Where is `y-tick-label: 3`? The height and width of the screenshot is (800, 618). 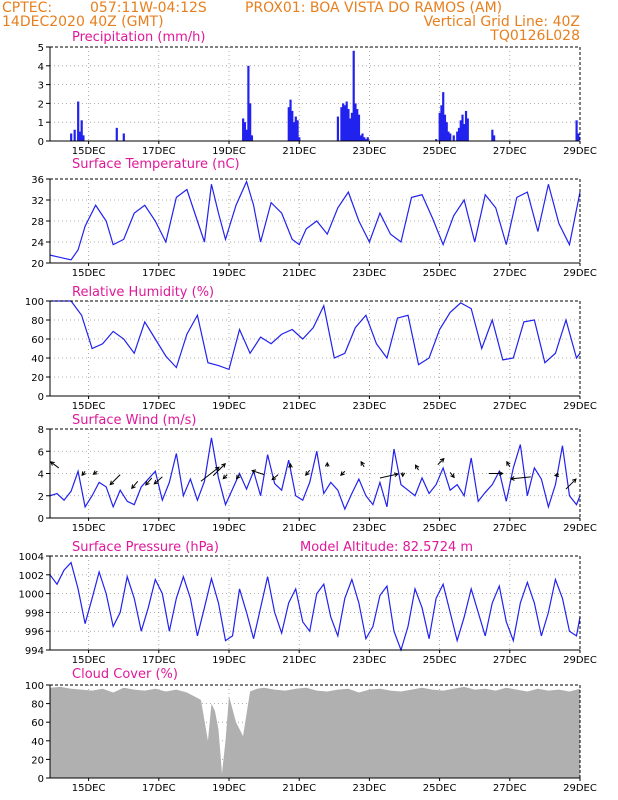 y-tick-label: 3 is located at coordinates (41, 86).